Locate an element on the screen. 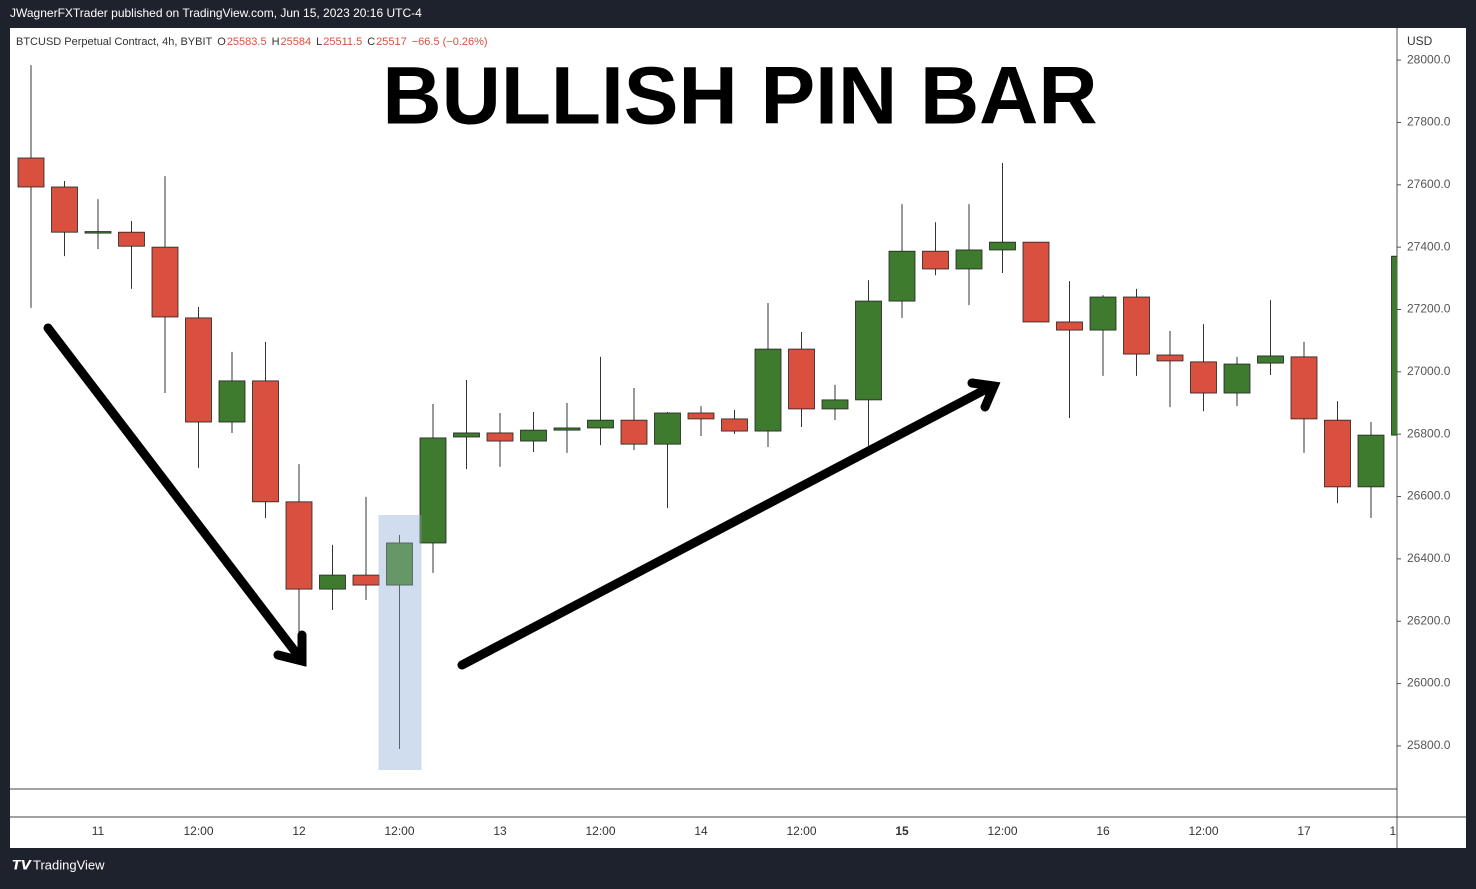  brand-logo: 𝙏𝙑 is located at coordinates (22, 864).